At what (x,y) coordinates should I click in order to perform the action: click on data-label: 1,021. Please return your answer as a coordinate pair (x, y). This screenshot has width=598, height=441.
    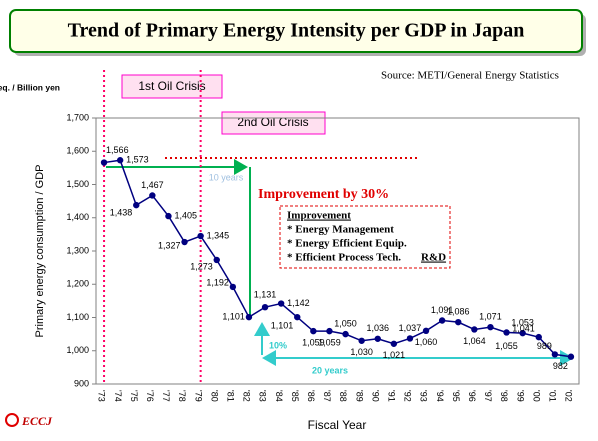
    Looking at the image, I should click on (394, 355).